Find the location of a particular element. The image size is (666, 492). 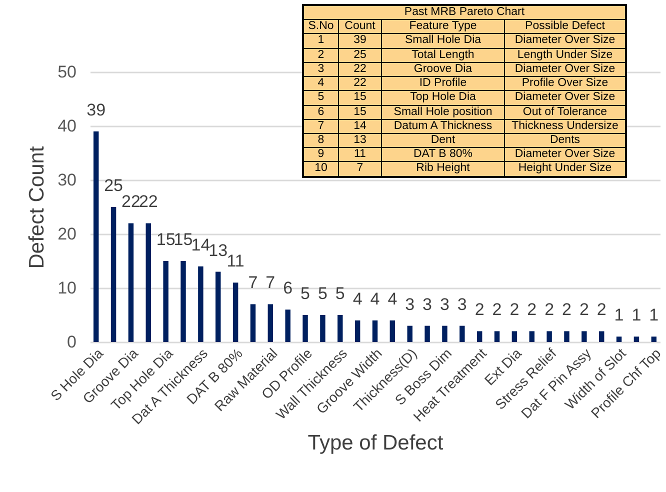

text: 39 is located at coordinates (360, 41).